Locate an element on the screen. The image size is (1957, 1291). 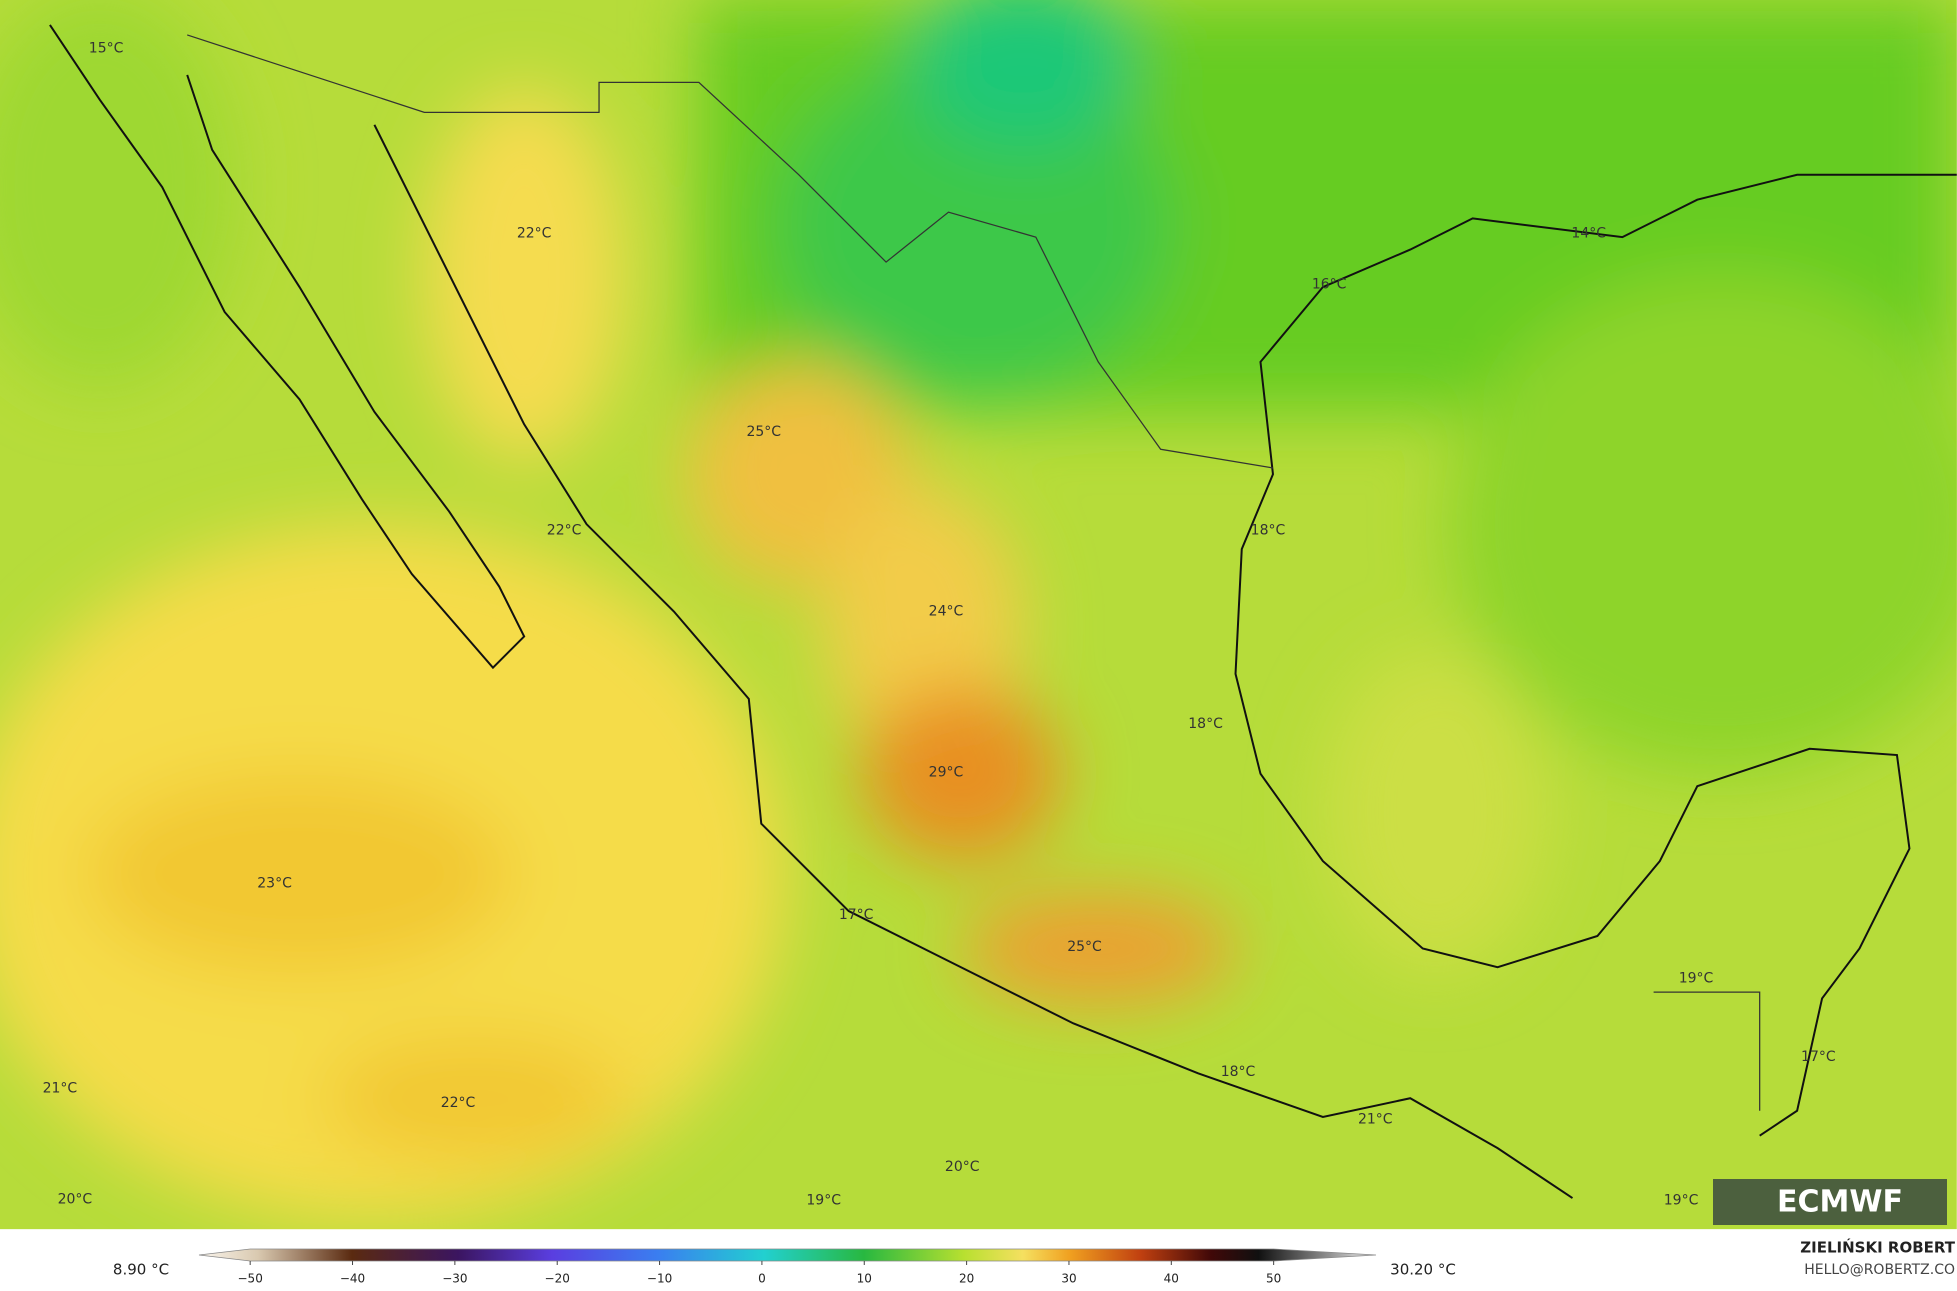
temp-label: 29°C is located at coordinates (946, 773).